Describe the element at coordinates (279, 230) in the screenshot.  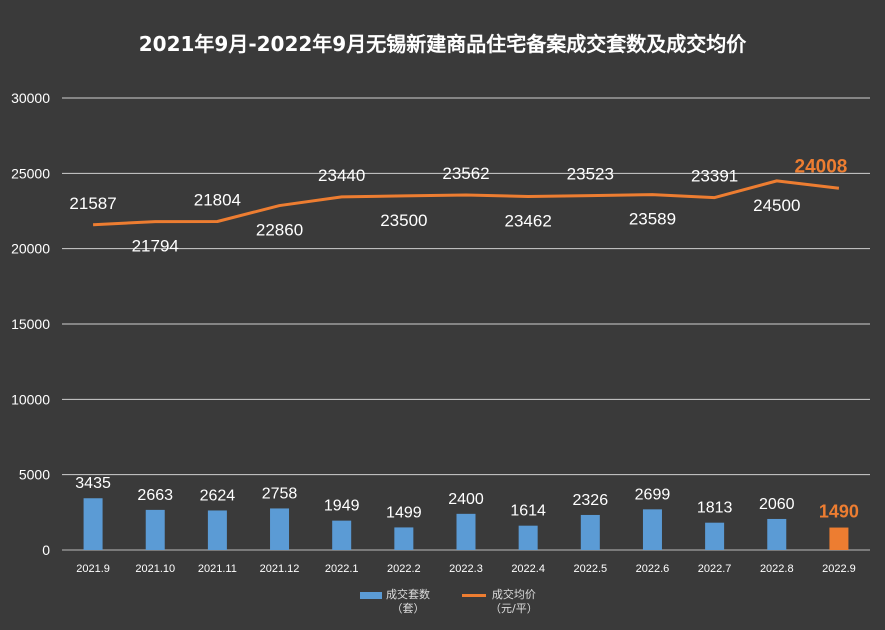
I see `line-data-label: 22860` at that location.